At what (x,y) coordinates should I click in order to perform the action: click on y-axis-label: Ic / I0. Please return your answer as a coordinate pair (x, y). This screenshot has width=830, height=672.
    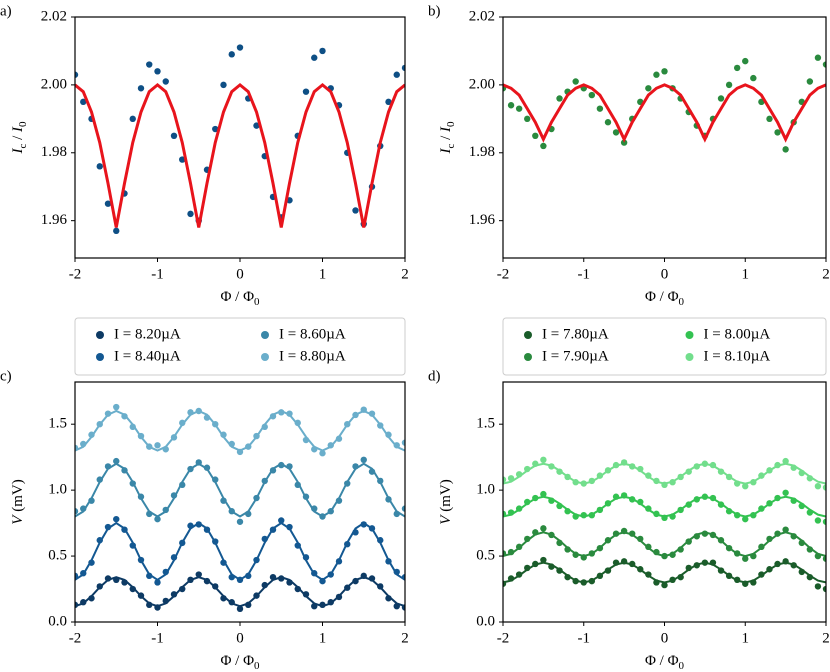
    Looking at the image, I should click on (19, 138).